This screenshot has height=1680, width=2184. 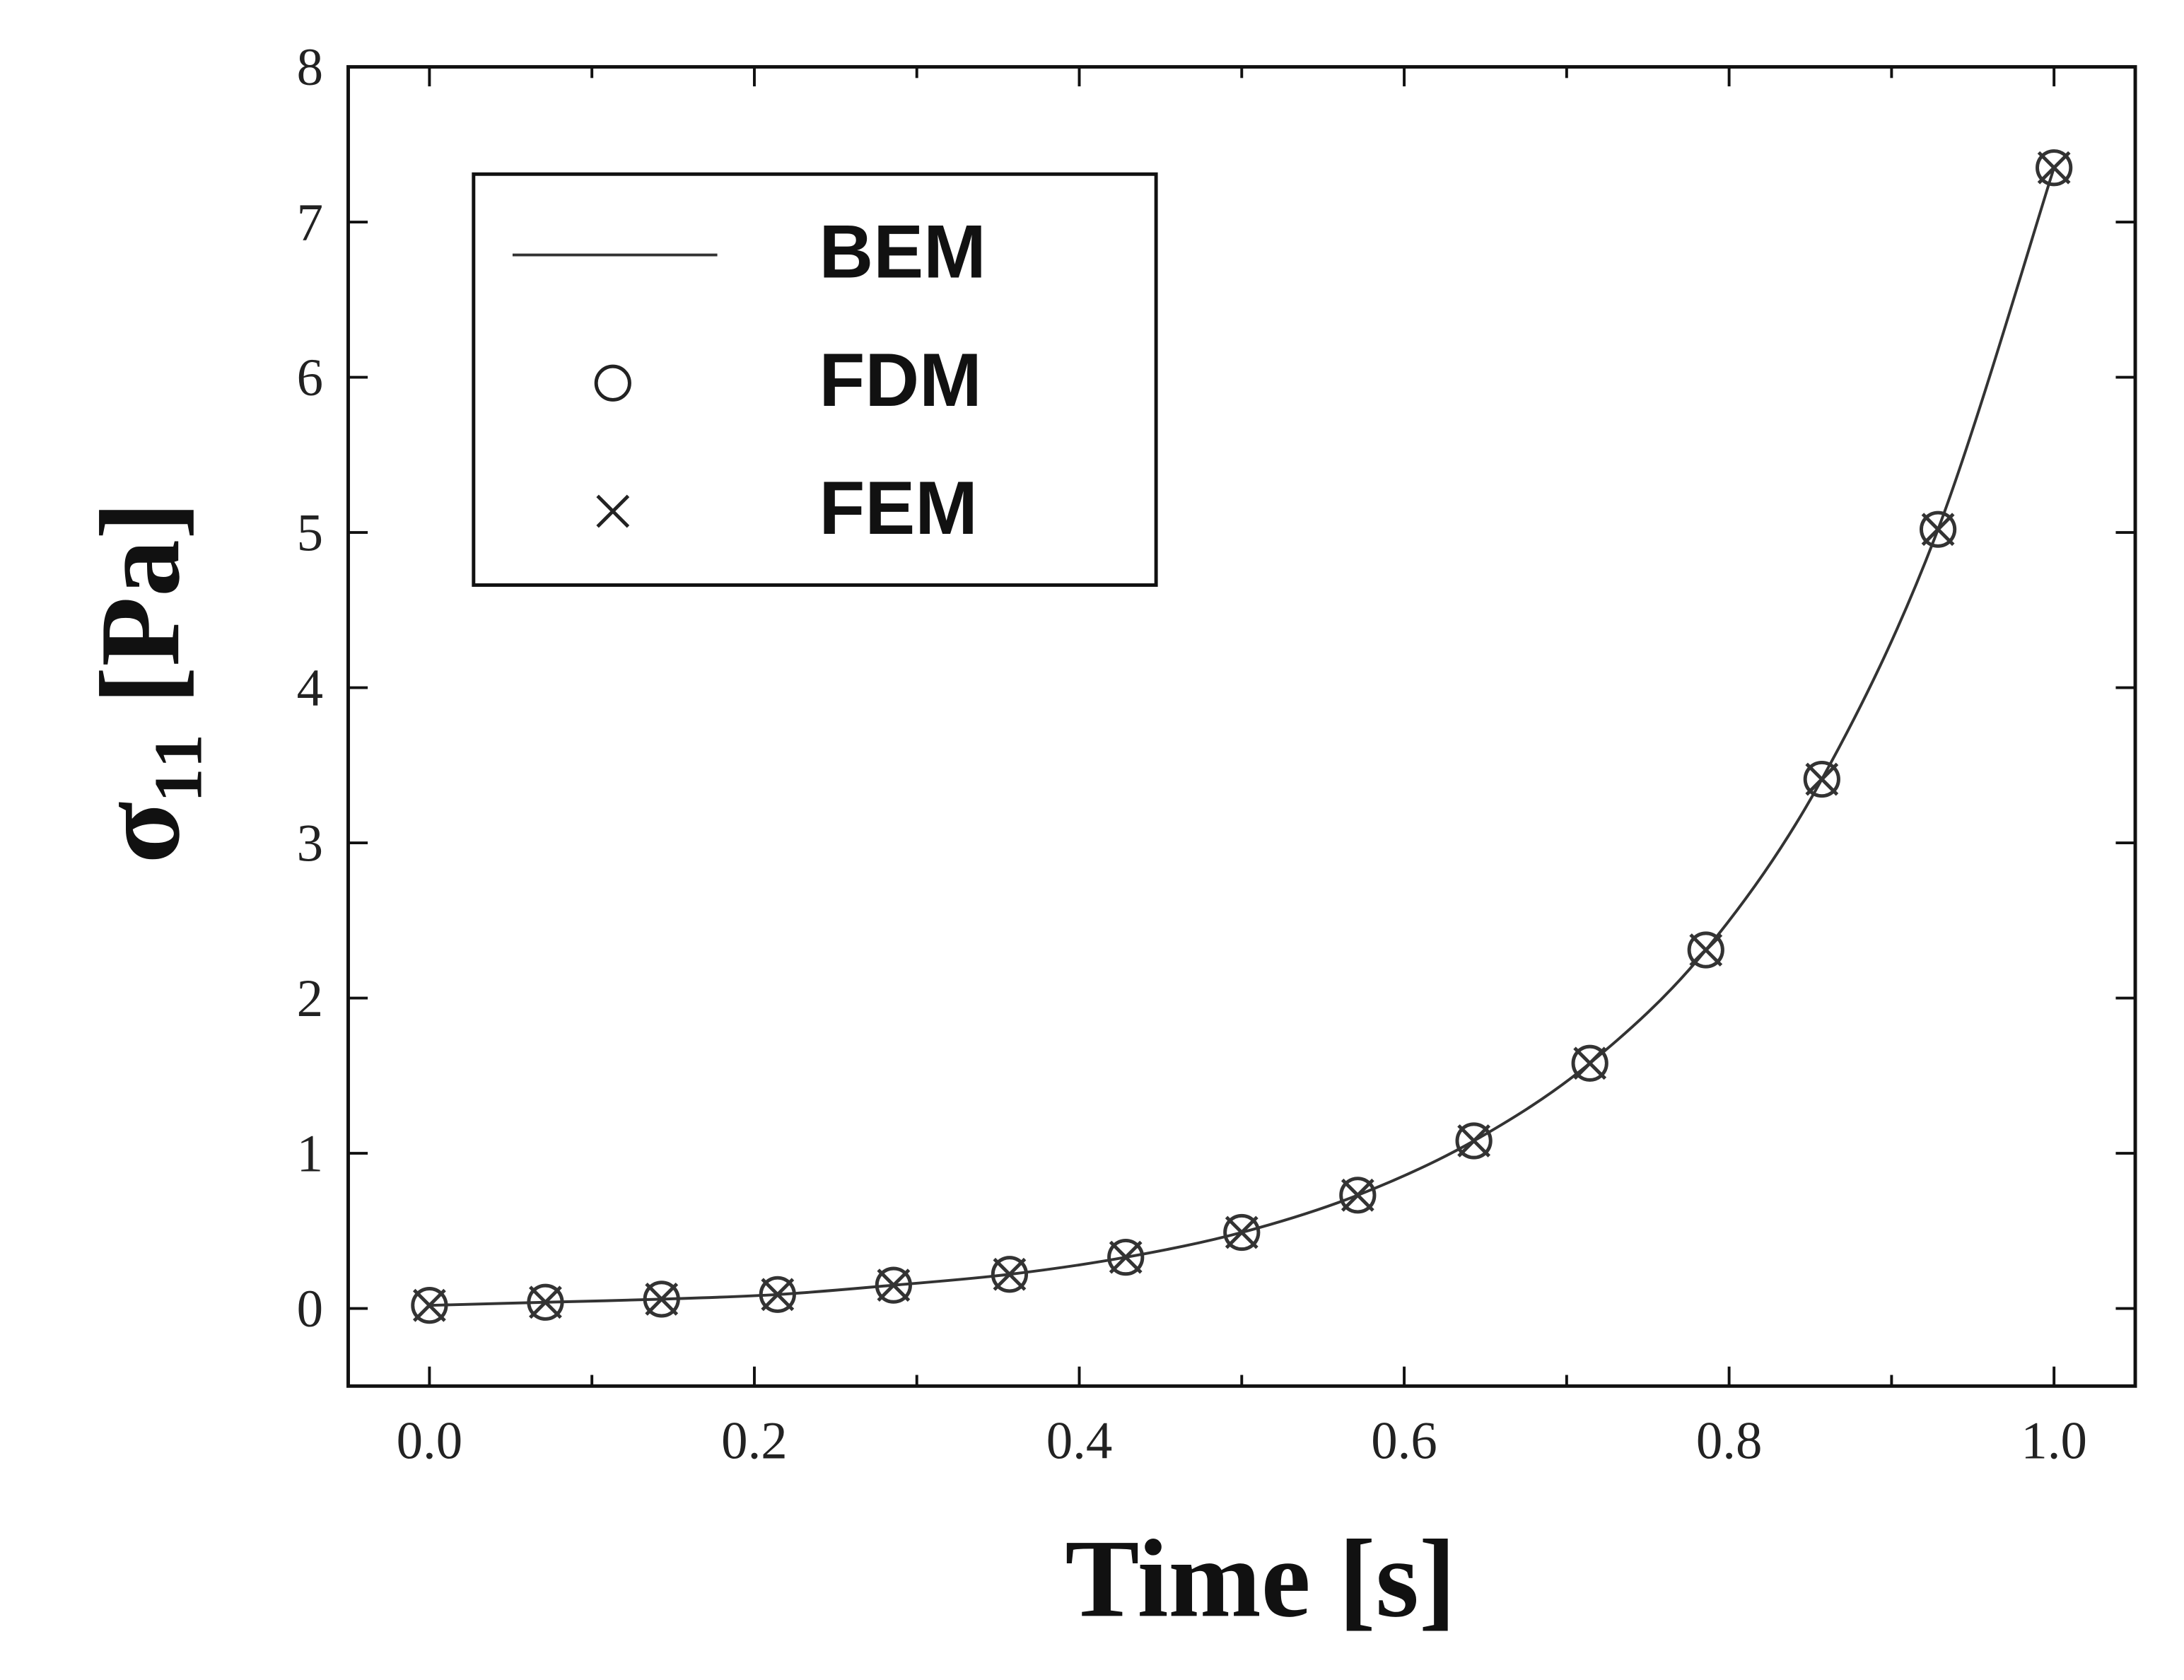 I want to click on y-tick-label: 4, so click(x=310, y=689).